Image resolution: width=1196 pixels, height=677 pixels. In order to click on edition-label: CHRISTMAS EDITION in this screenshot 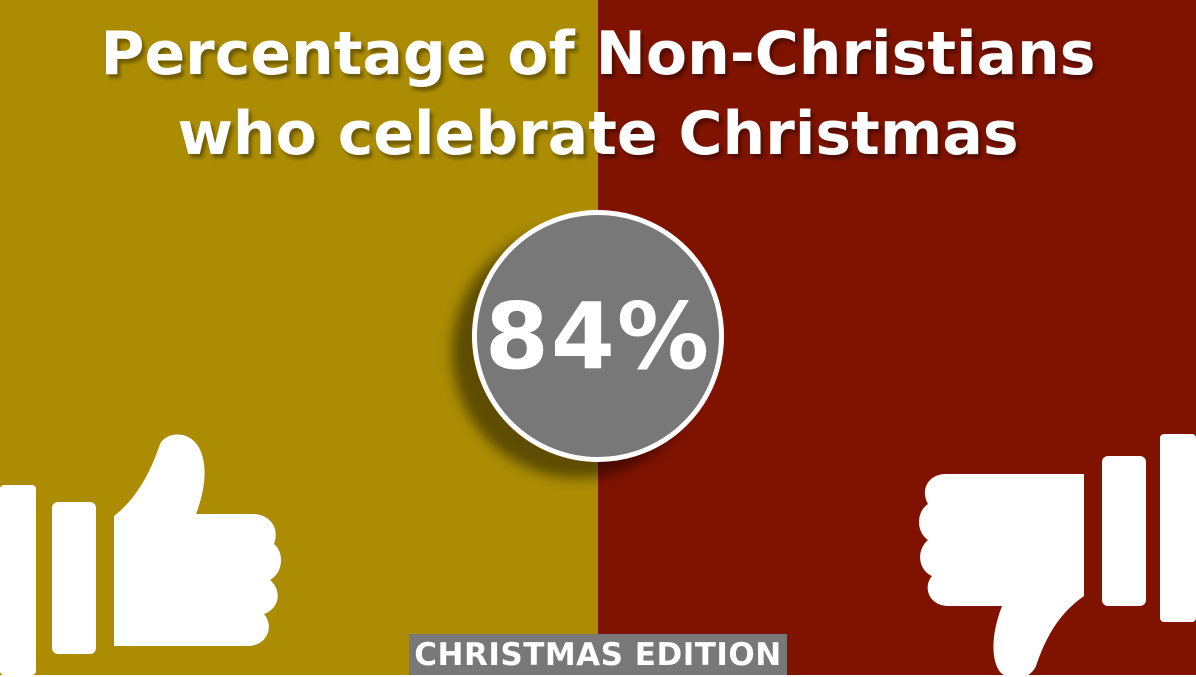, I will do `click(598, 654)`.